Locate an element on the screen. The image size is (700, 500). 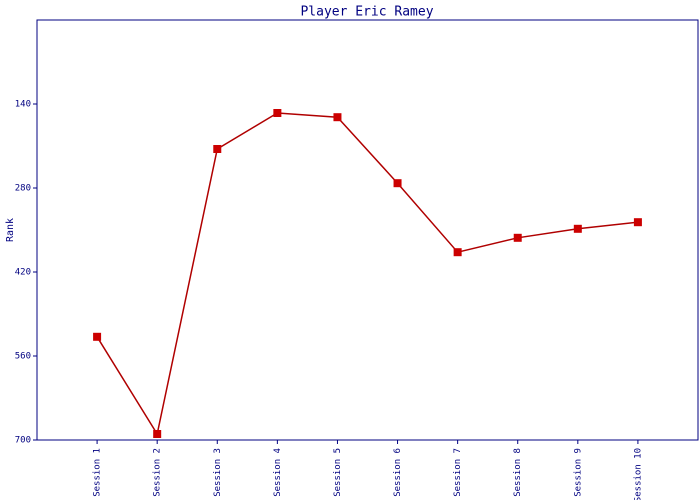
y-axis-label: Rank is located at coordinates (10, 230).